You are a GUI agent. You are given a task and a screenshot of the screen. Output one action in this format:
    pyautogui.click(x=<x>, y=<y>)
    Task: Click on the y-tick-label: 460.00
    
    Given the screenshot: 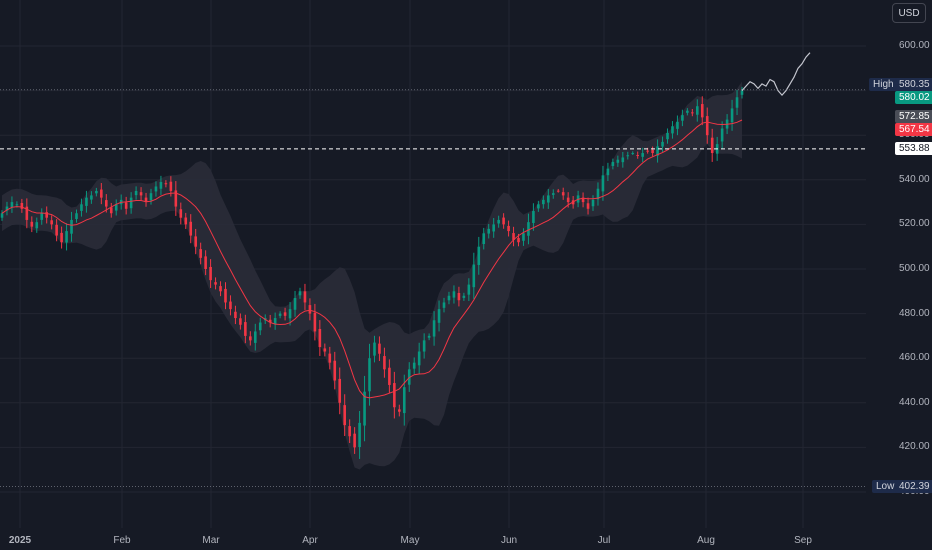 What is the action you would take?
    pyautogui.click(x=914, y=358)
    